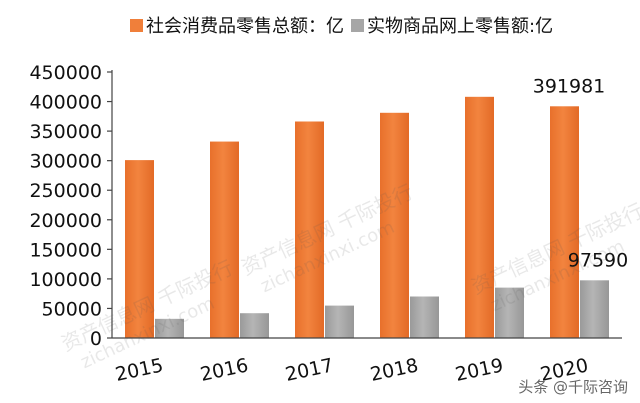 The height and width of the screenshot is (403, 640). What do you see at coordinates (224, 239) in the screenshot?
I see `bar-retail-total-2016` at bounding box center [224, 239].